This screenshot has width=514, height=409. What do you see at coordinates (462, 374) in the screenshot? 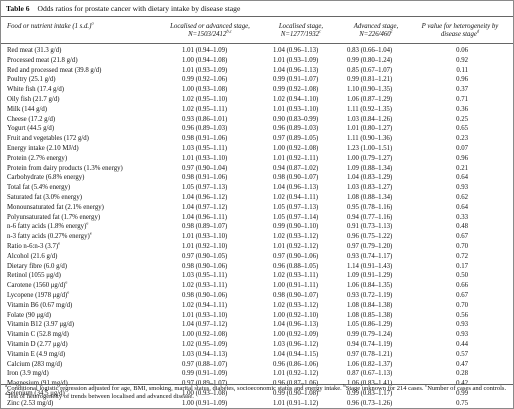
I see `cell-p-value-text: 0.28` at bounding box center [462, 374].